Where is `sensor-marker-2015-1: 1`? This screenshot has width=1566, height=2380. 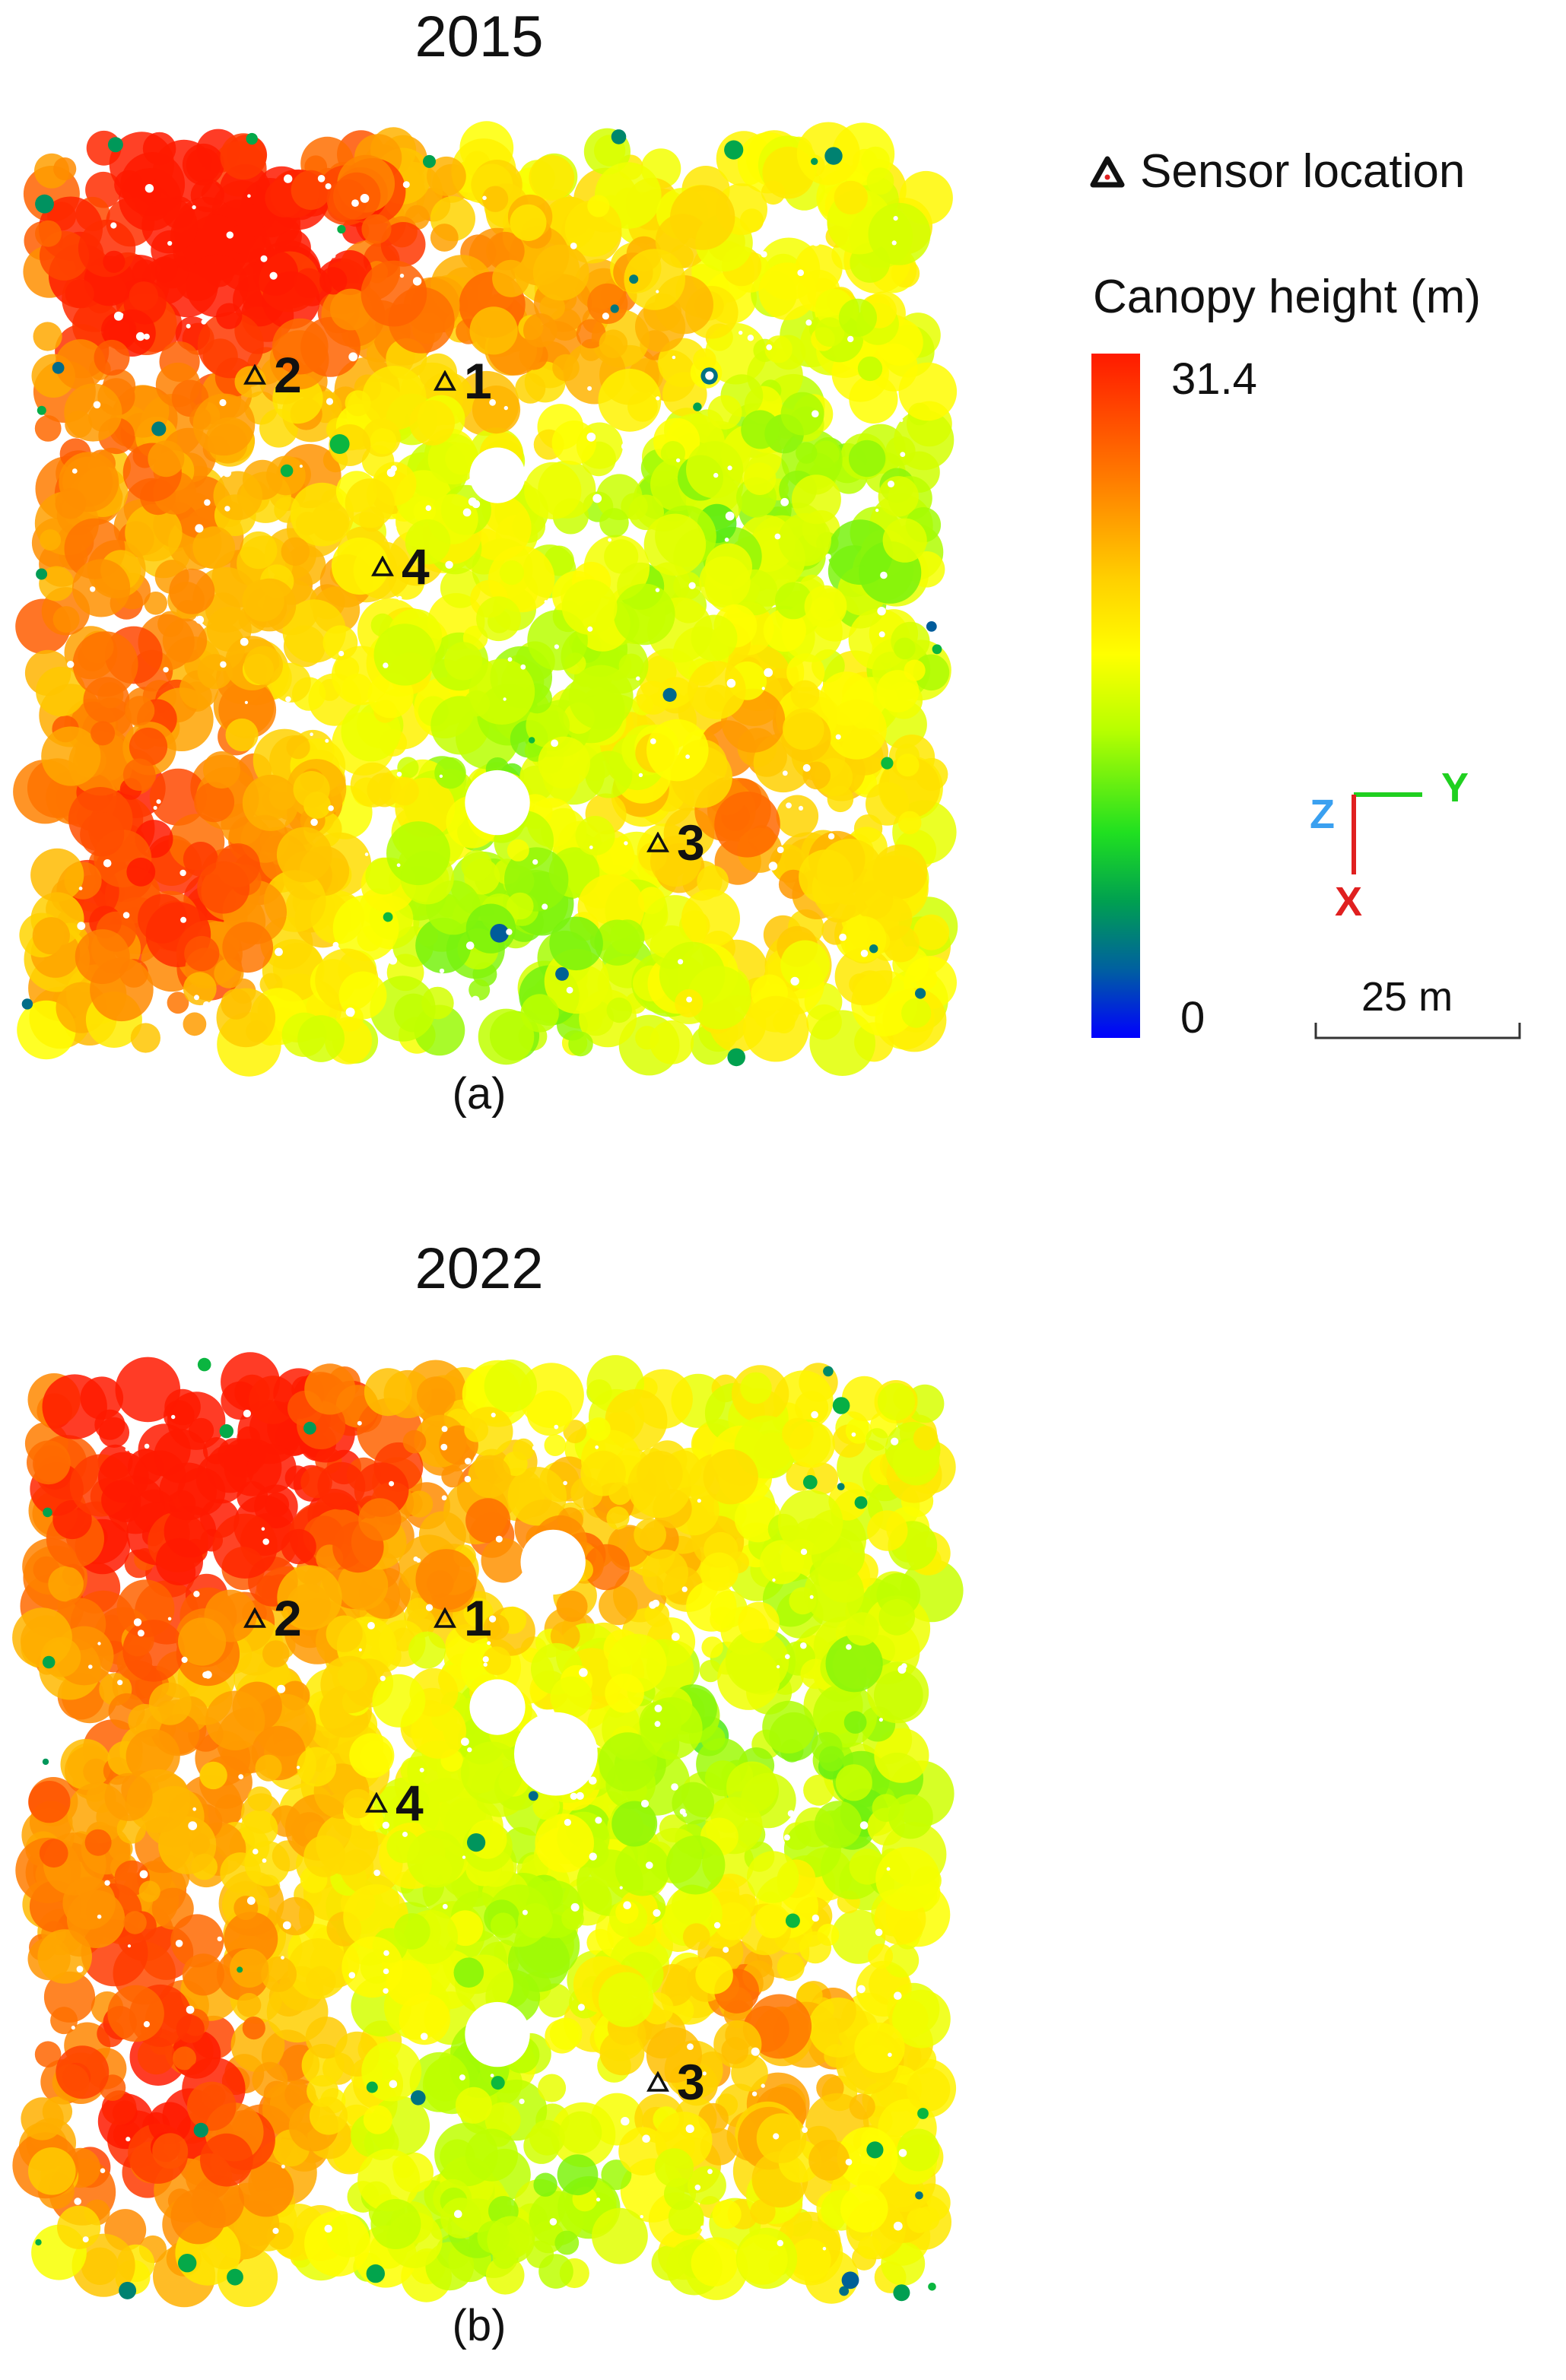 sensor-marker-2015-1: 1 is located at coordinates (463, 381).